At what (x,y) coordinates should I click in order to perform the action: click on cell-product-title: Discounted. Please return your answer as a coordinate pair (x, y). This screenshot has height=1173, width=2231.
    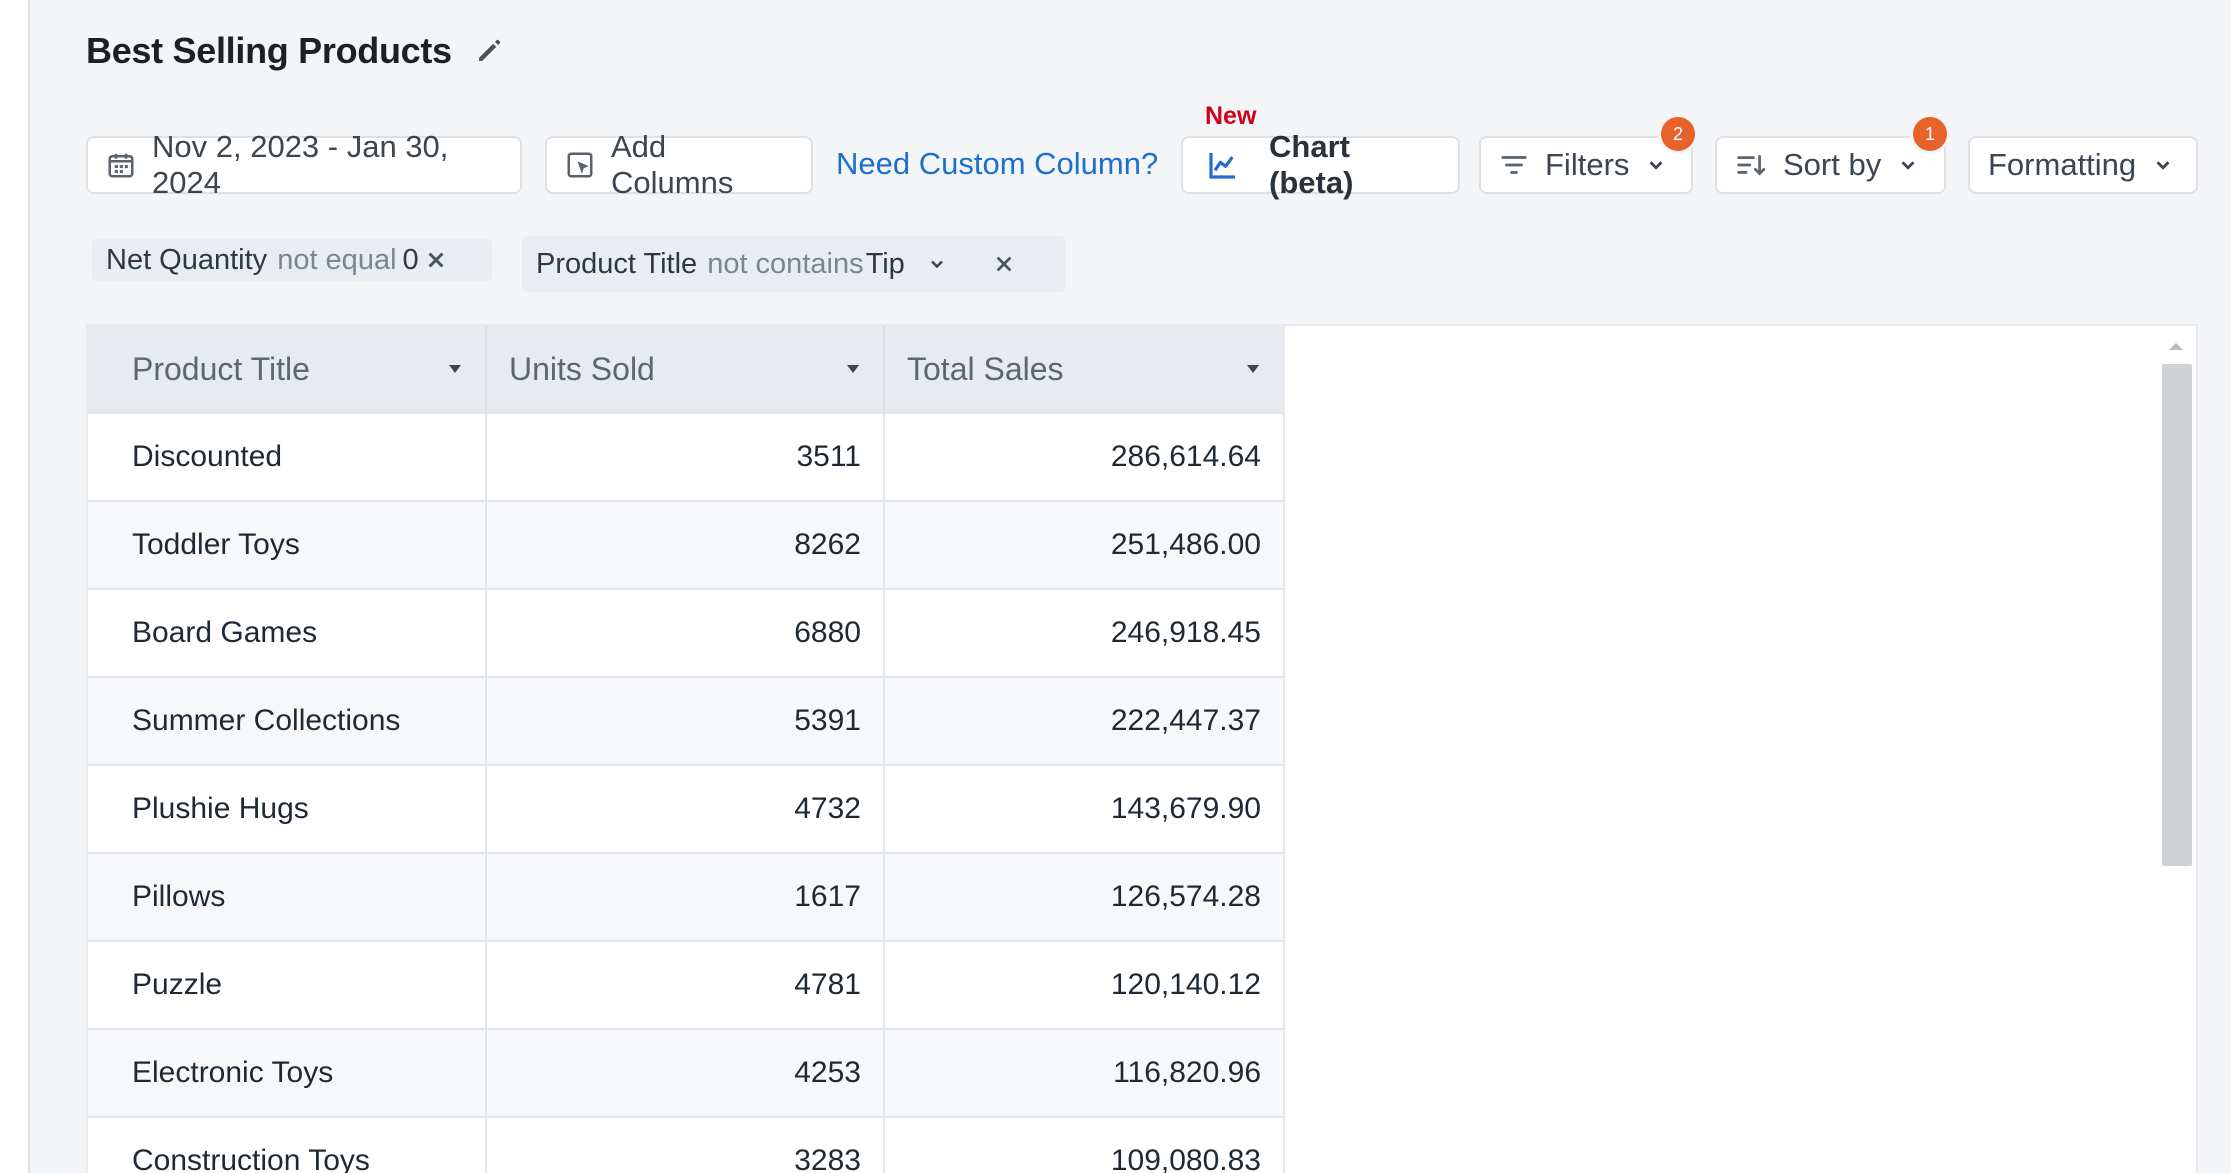
    Looking at the image, I should click on (287, 456).